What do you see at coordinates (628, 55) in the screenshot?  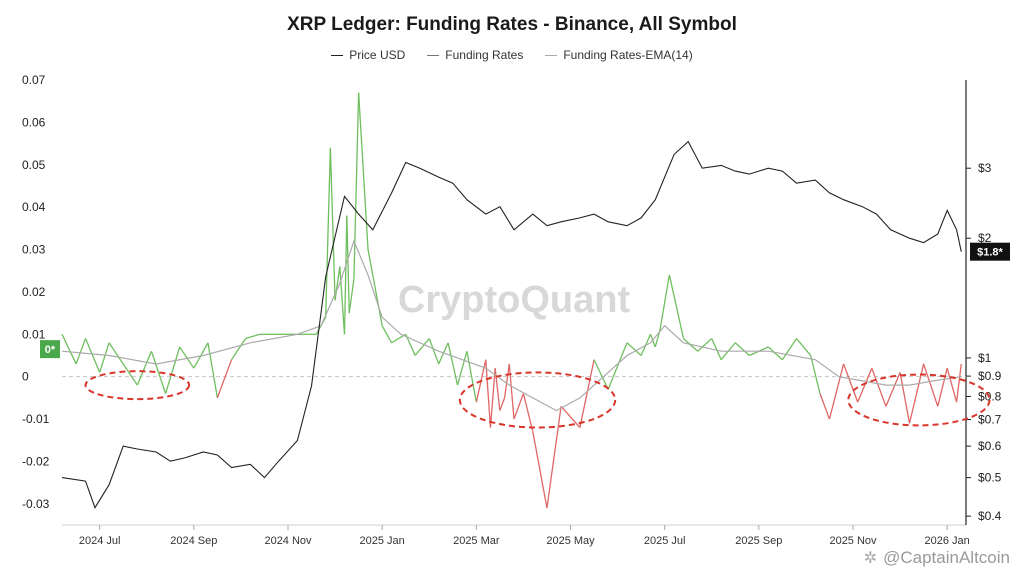 I see `legend-label-funding-ema: Funding Rates-EMA(14)` at bounding box center [628, 55].